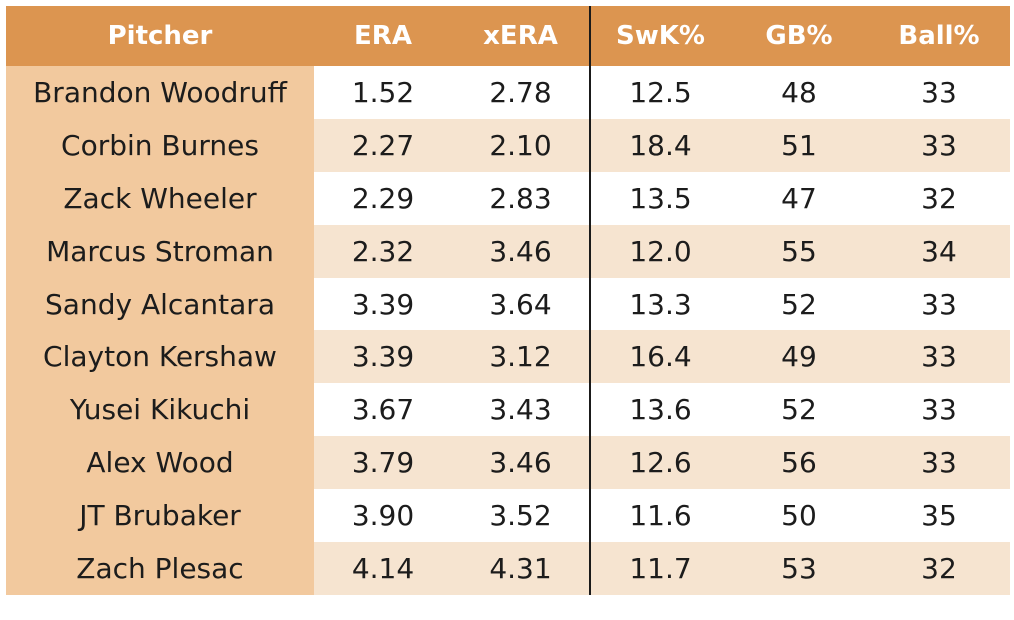 This screenshot has width=1014, height=620. Describe the element at coordinates (521, 516) in the screenshot. I see `xera-cell: 3.52` at that location.